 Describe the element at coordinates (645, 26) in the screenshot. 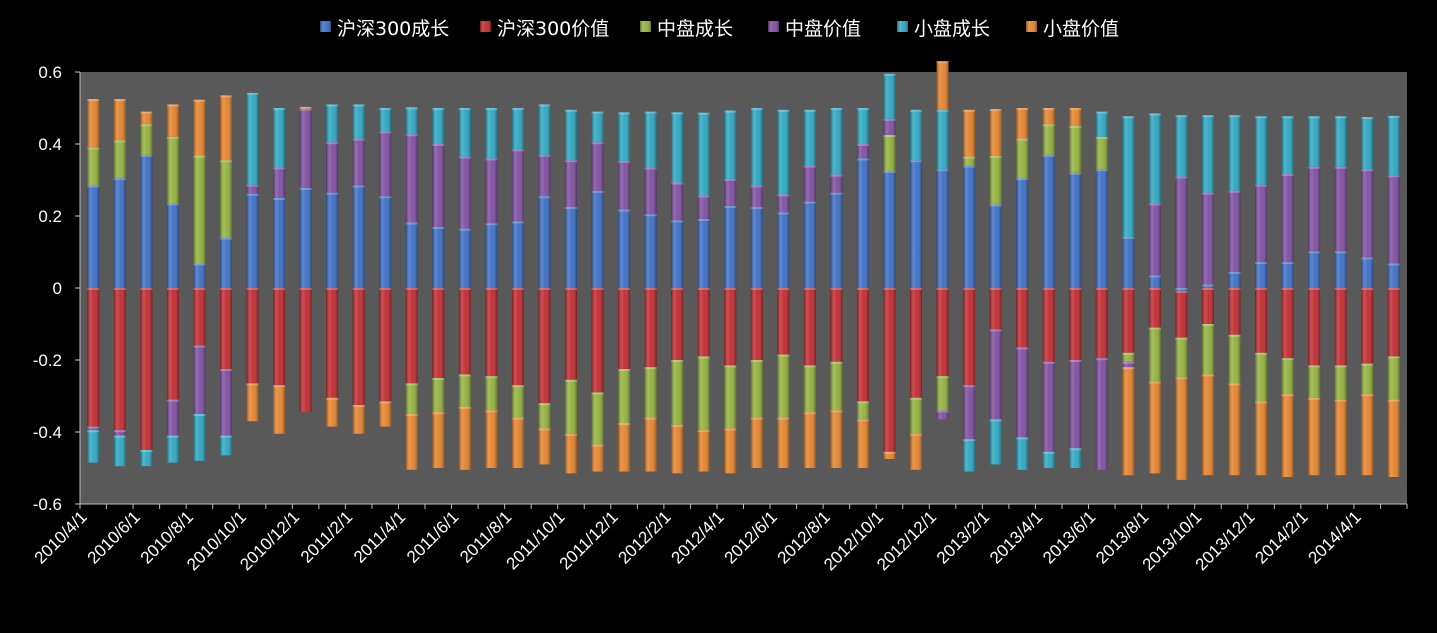

I see `legend-swatch-shade` at that location.